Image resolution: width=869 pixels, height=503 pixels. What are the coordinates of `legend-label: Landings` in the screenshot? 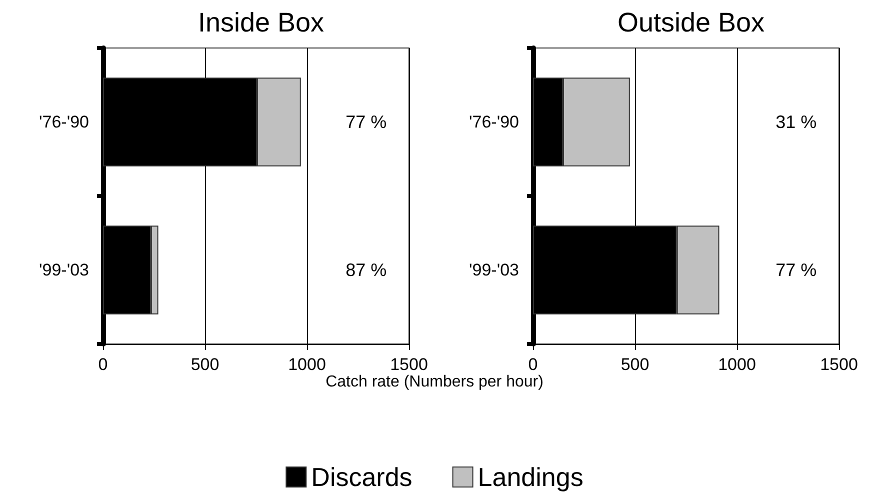 It's located at (531, 477).